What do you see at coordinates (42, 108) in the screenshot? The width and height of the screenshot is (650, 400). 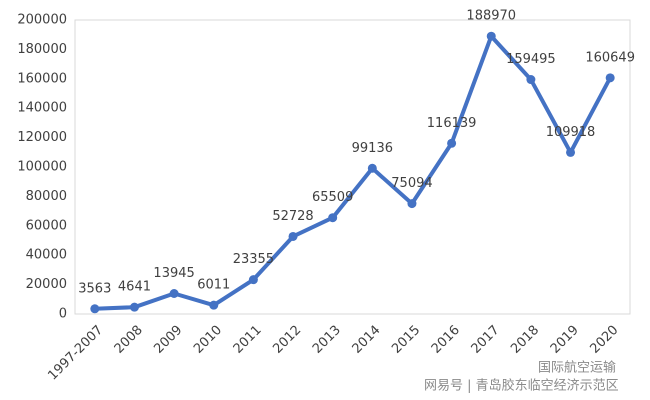 I see `y-tick-label: 140000` at bounding box center [42, 108].